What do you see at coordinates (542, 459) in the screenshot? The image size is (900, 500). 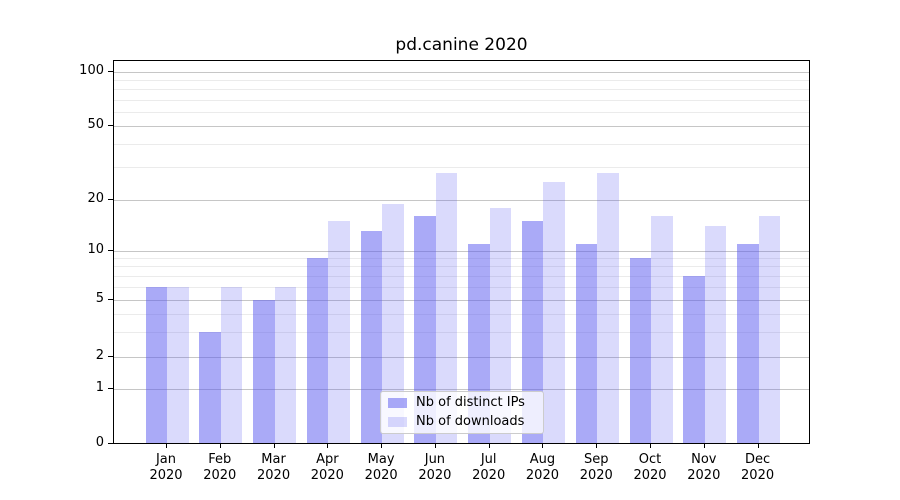 I see `x-tick-label-month: Aug` at bounding box center [542, 459].